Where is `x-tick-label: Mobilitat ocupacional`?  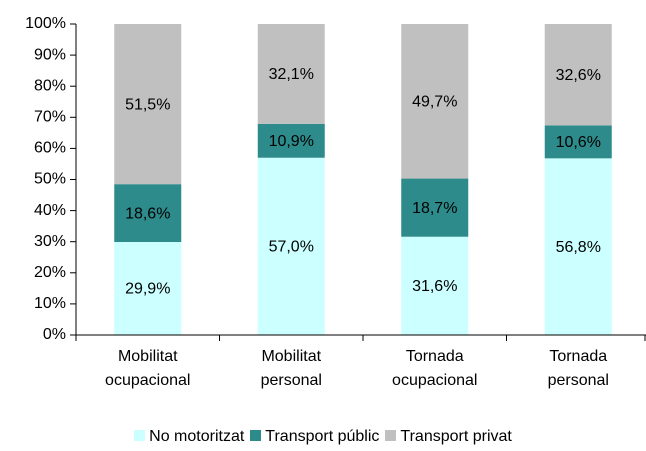
x-tick-label: Mobilitat ocupacional is located at coordinates (148, 368).